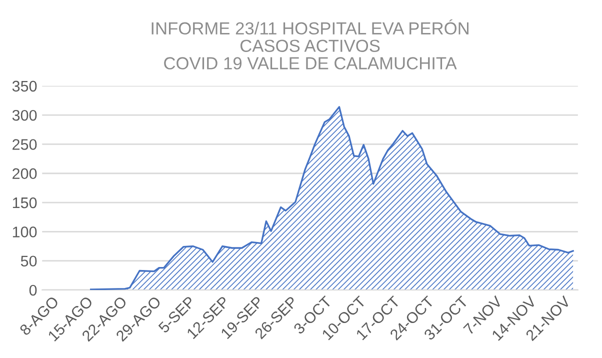 This screenshot has height=358, width=602. What do you see at coordinates (24, 174) in the screenshot?
I see `y-tick-label: 200` at bounding box center [24, 174].